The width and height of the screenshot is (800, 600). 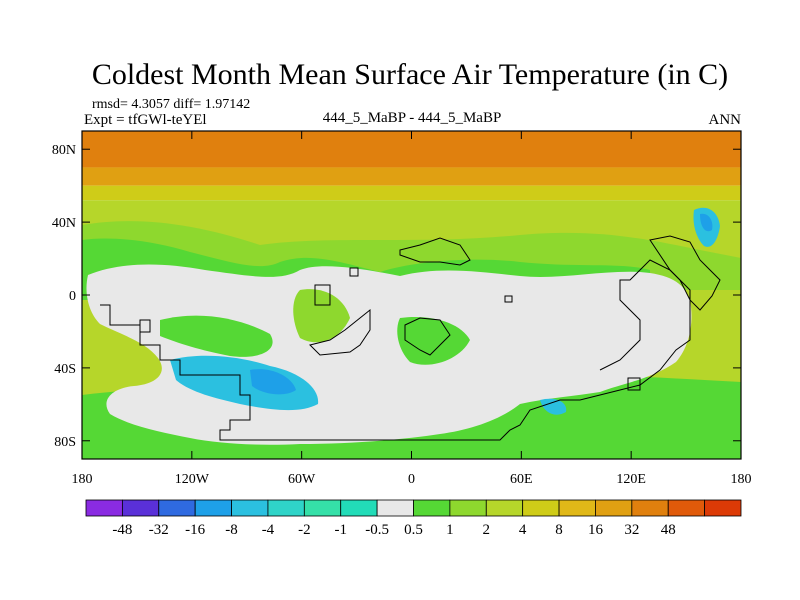 What do you see at coordinates (685, 273) in the screenshot?
I see `outline-east-block` at bounding box center [685, 273].